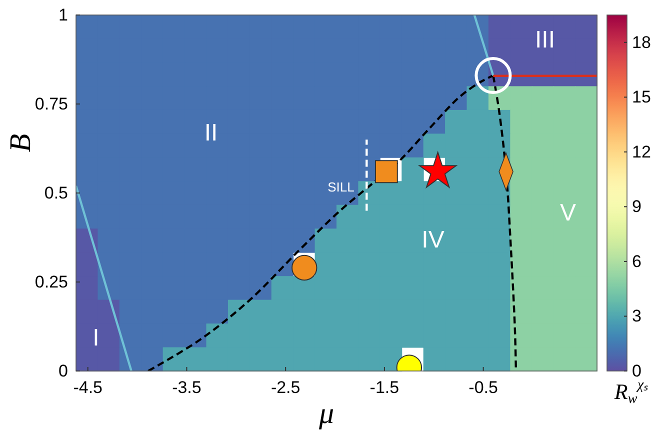 Image resolution: width=662 pixels, height=436 pixels. What do you see at coordinates (641, 42) in the screenshot?
I see `color-bar-label: 18` at bounding box center [641, 42].